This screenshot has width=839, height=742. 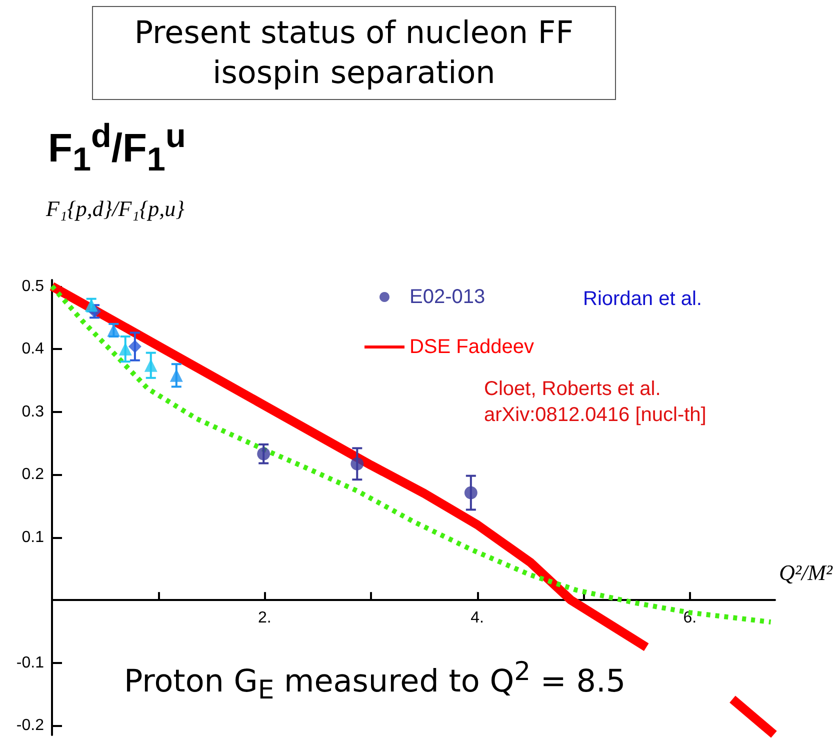 What do you see at coordinates (33, 349) in the screenshot?
I see `y-tick-label: 0.4` at bounding box center [33, 349].